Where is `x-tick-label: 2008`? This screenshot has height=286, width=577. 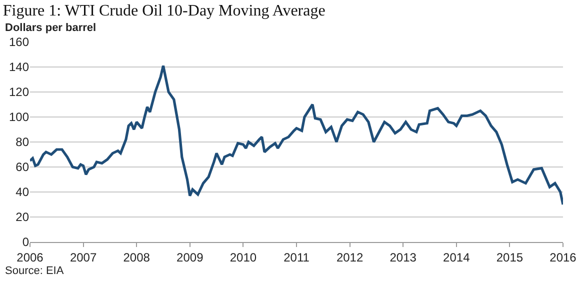
x-tick-label: 2008 is located at coordinates (136, 257).